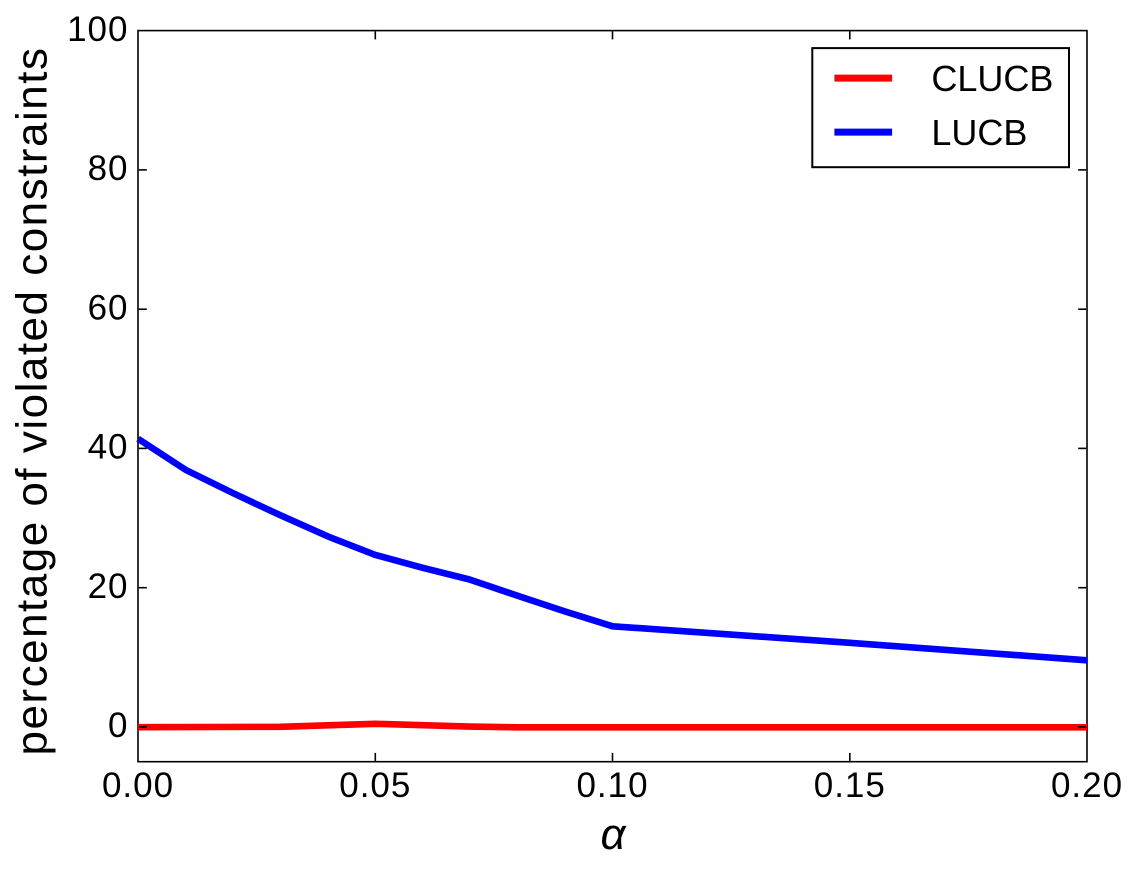 The width and height of the screenshot is (1140, 873). Describe the element at coordinates (992, 78) in the screenshot. I see `svg-text: CLUCB` at that location.